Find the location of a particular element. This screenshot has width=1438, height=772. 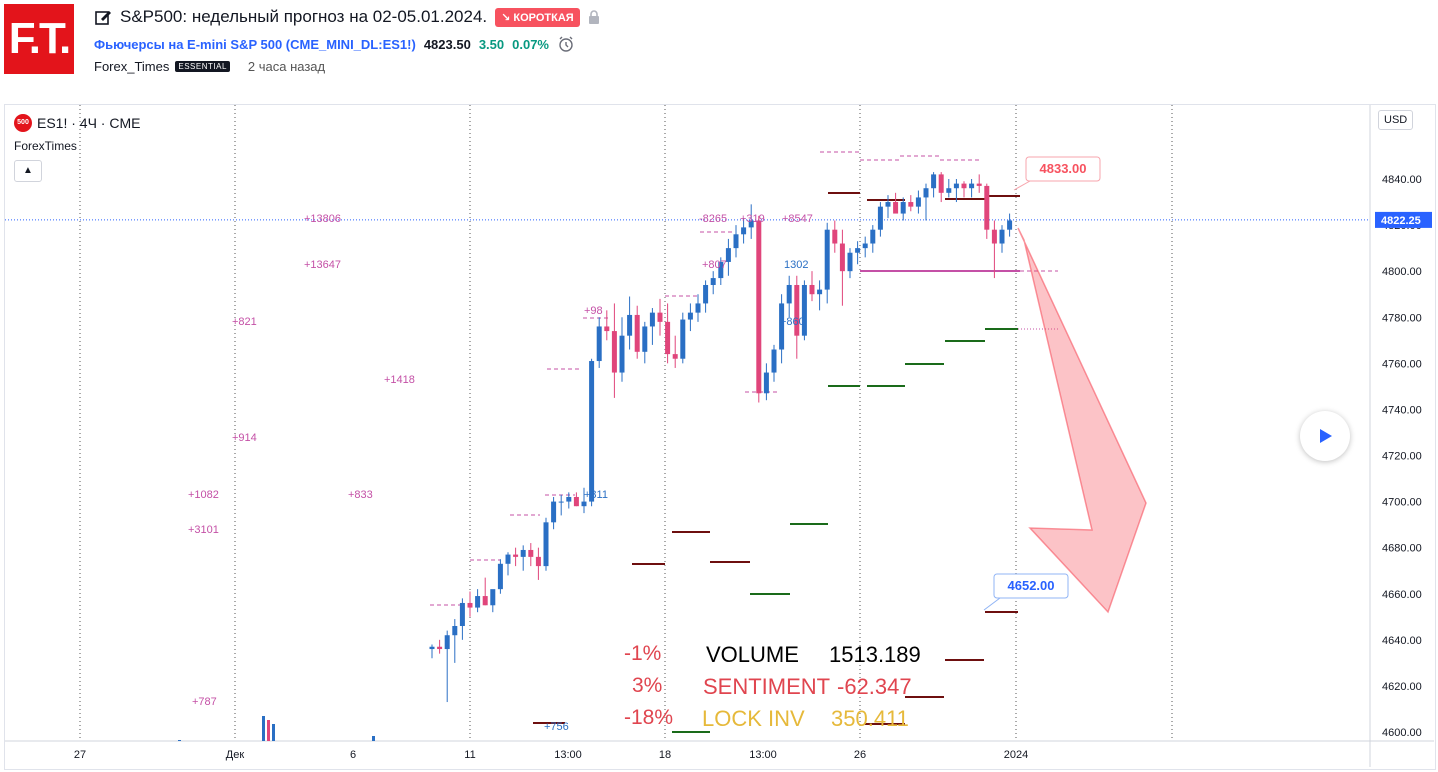

callout-low-box is located at coordinates (1031, 586).